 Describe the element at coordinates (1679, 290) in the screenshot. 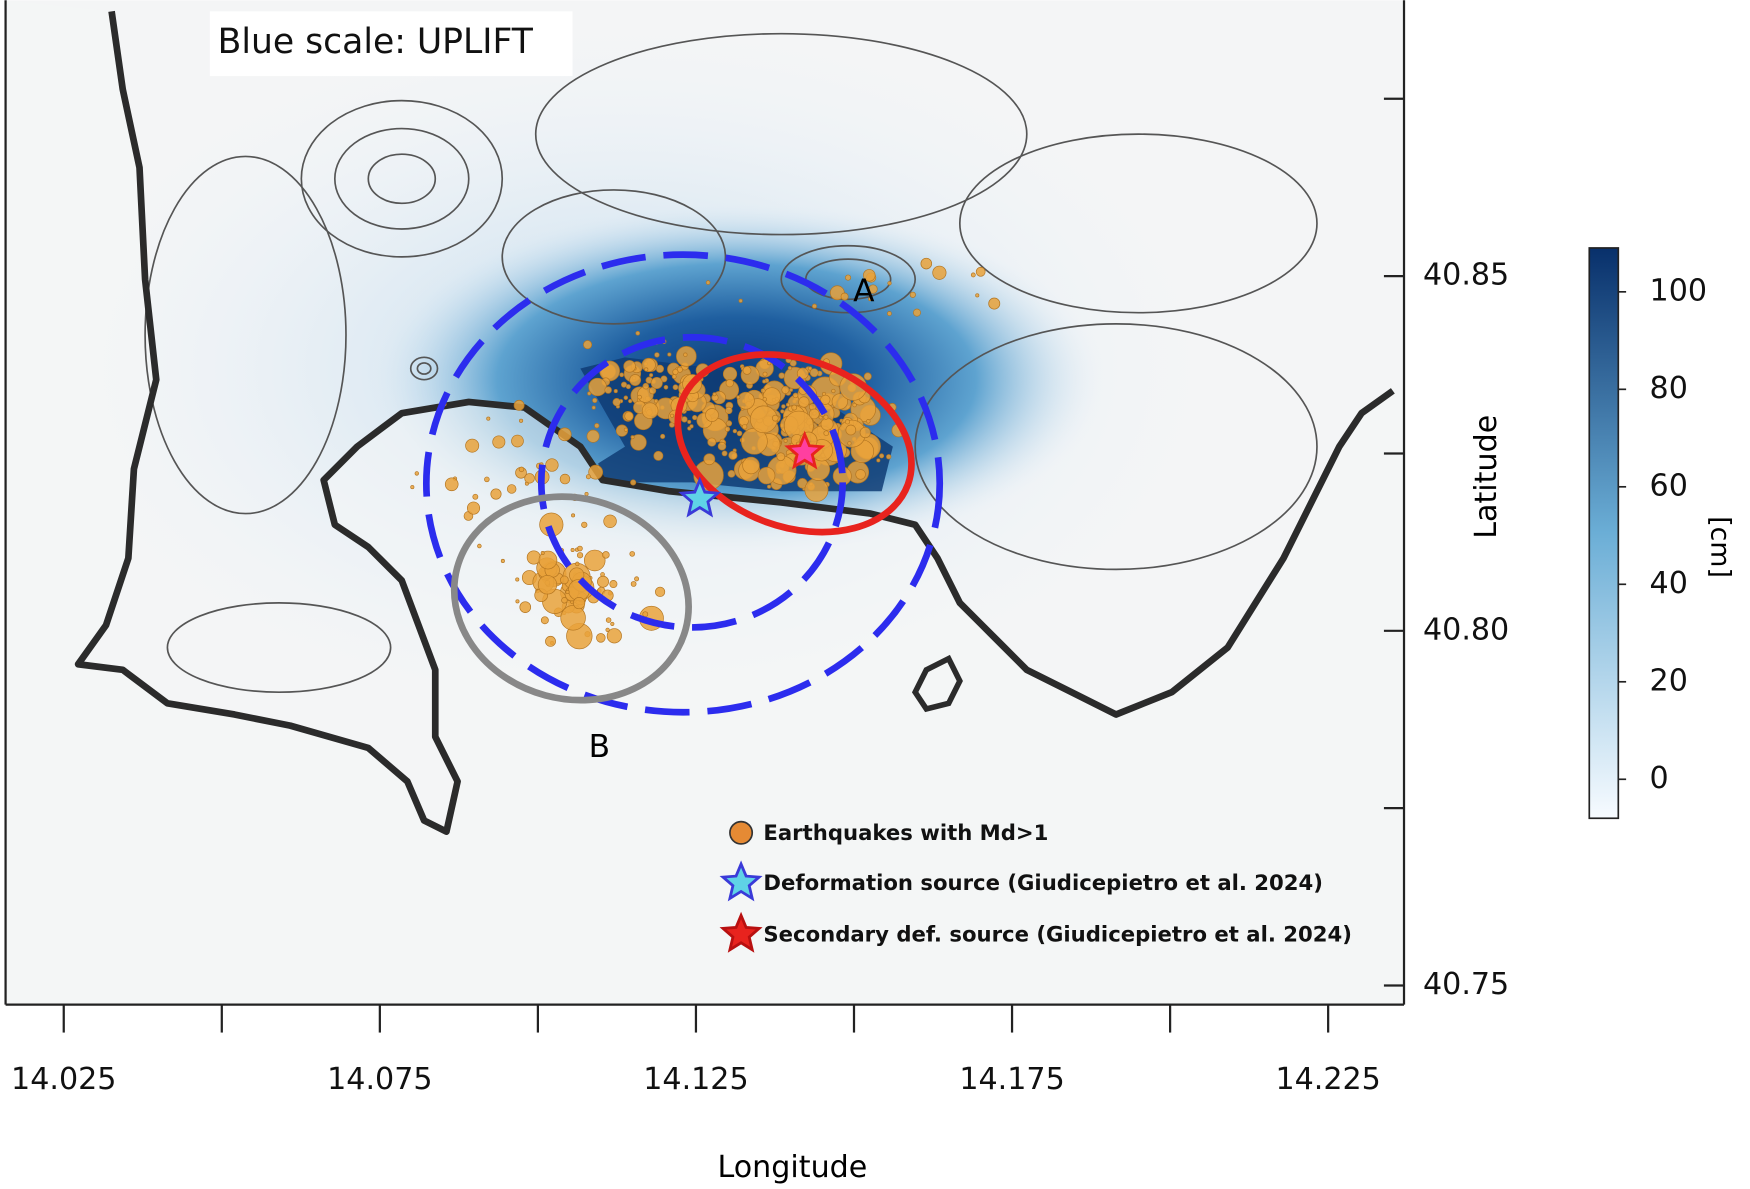

I see `colorbar-tick-label: 100` at that location.